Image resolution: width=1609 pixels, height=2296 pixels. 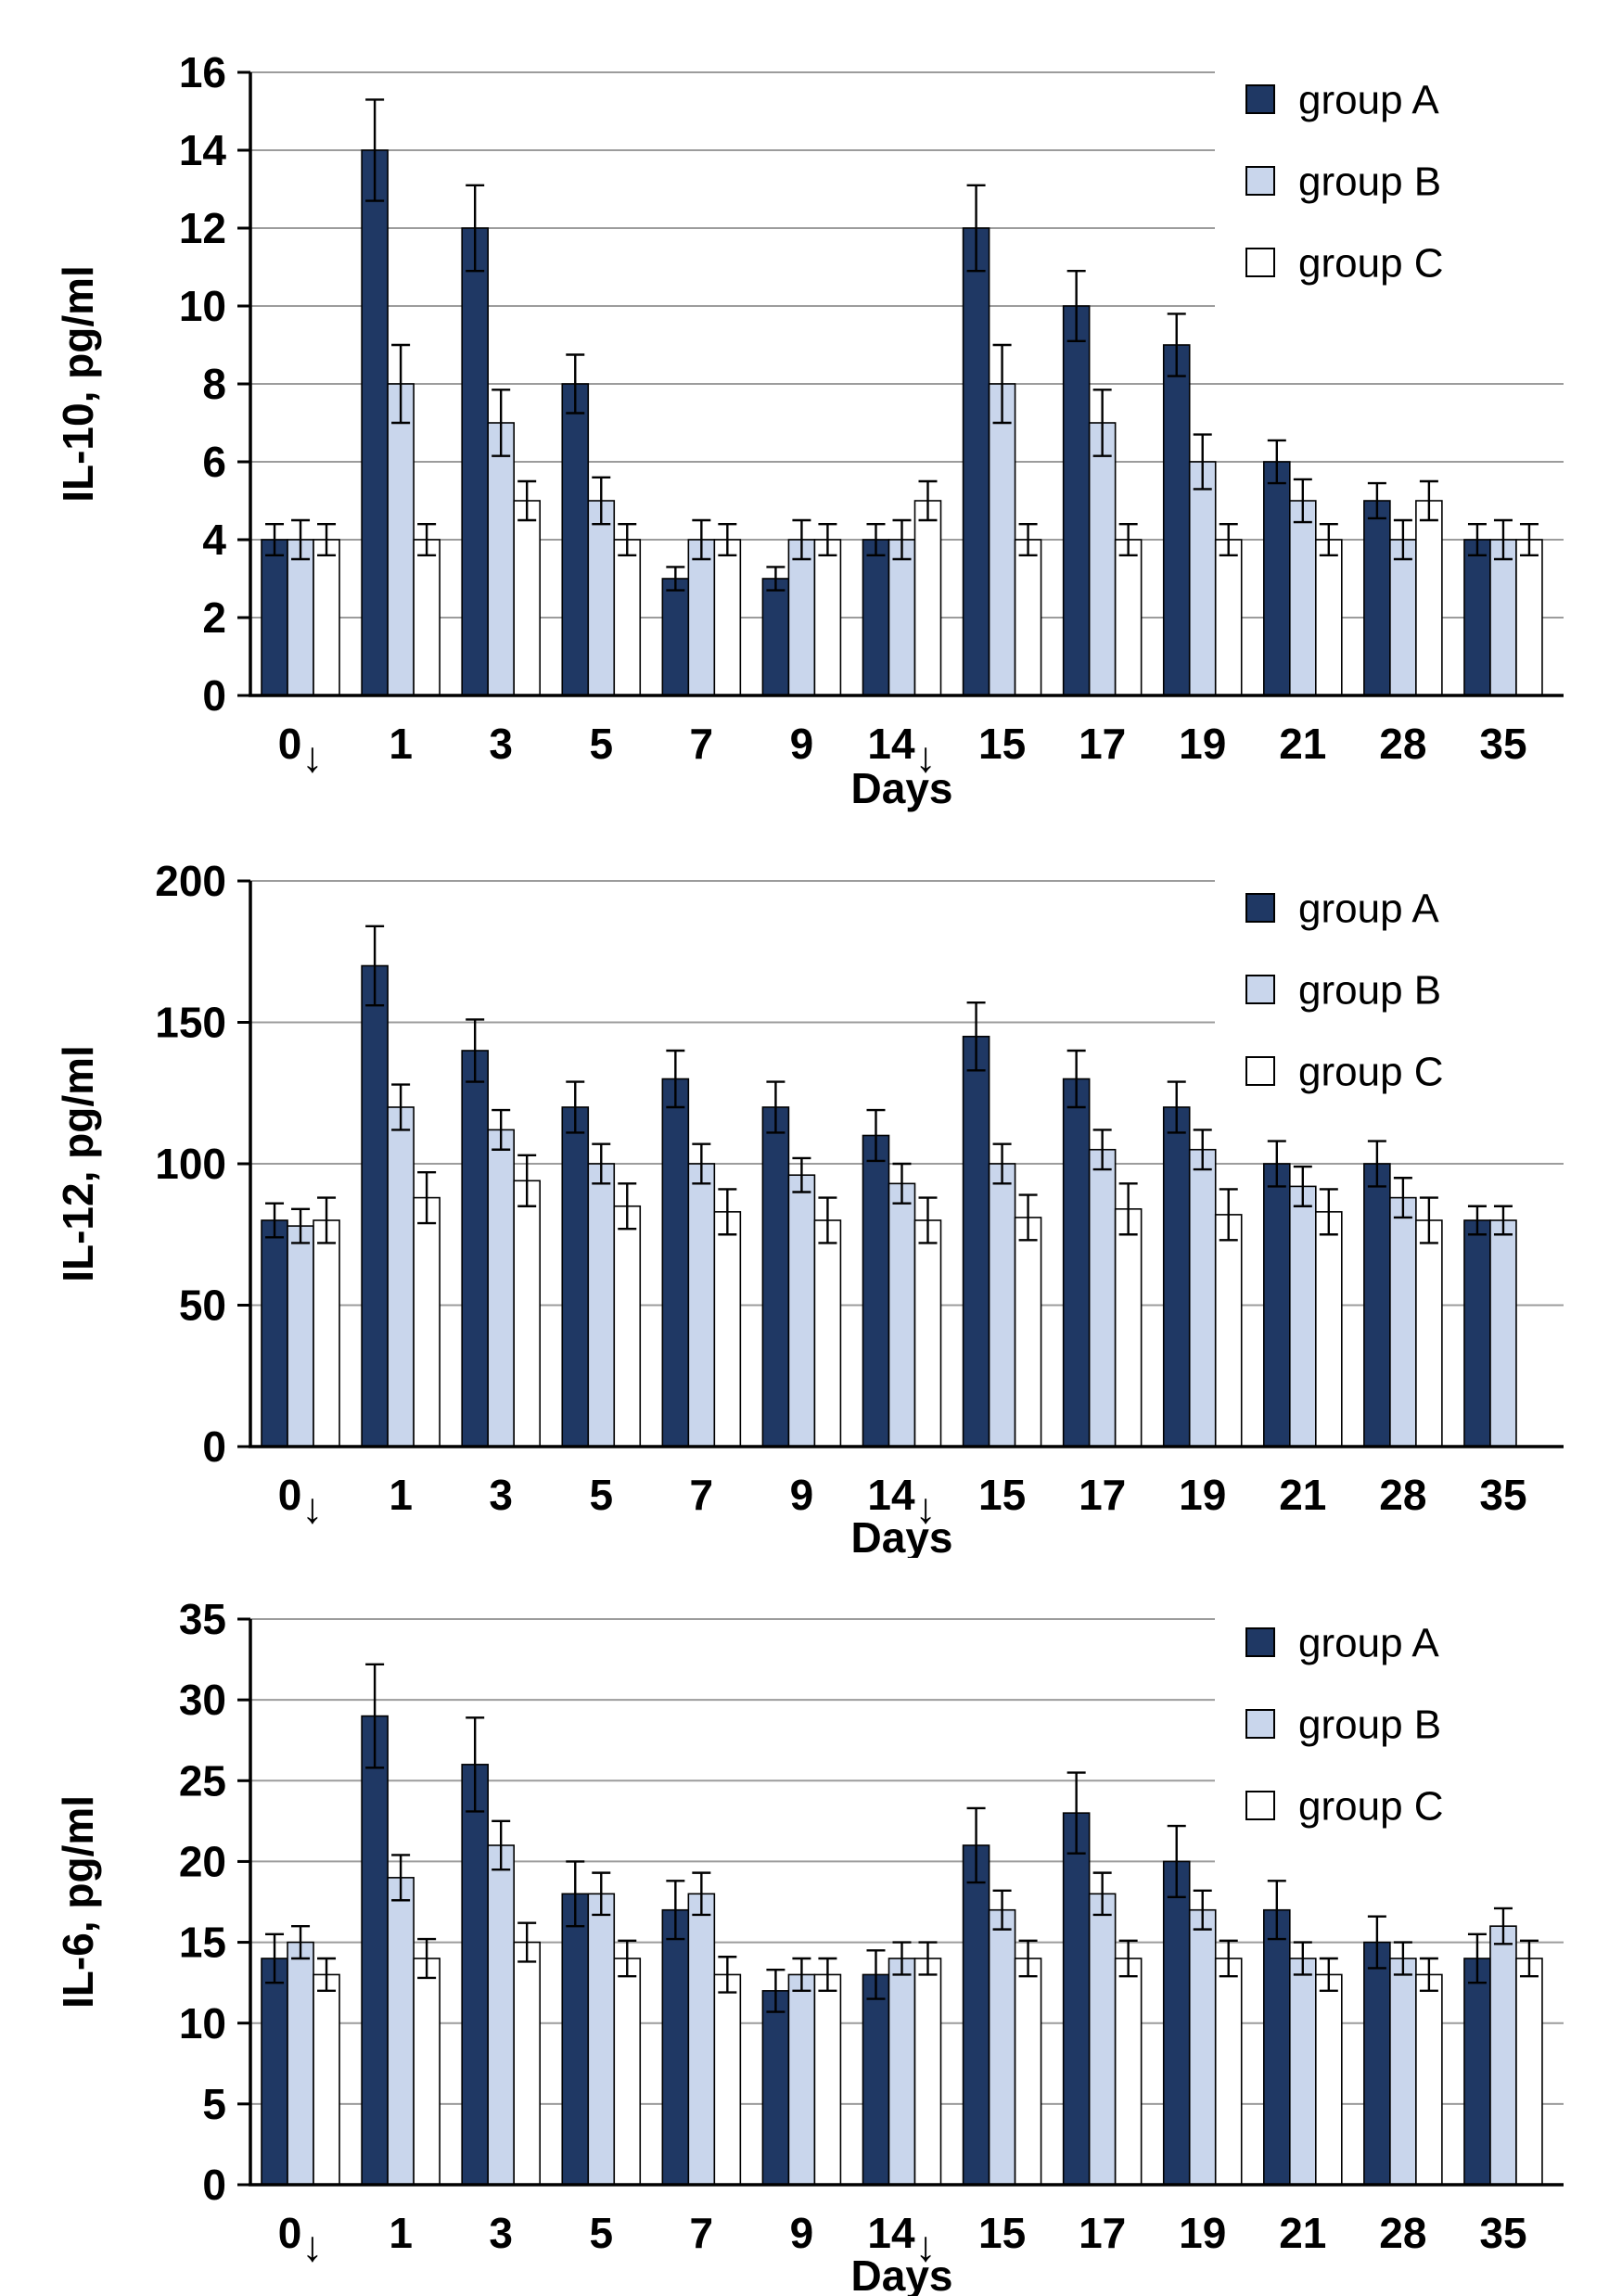 What do you see at coordinates (214, 617) in the screenshot?
I see `y-tick-label-2: 2` at bounding box center [214, 617].